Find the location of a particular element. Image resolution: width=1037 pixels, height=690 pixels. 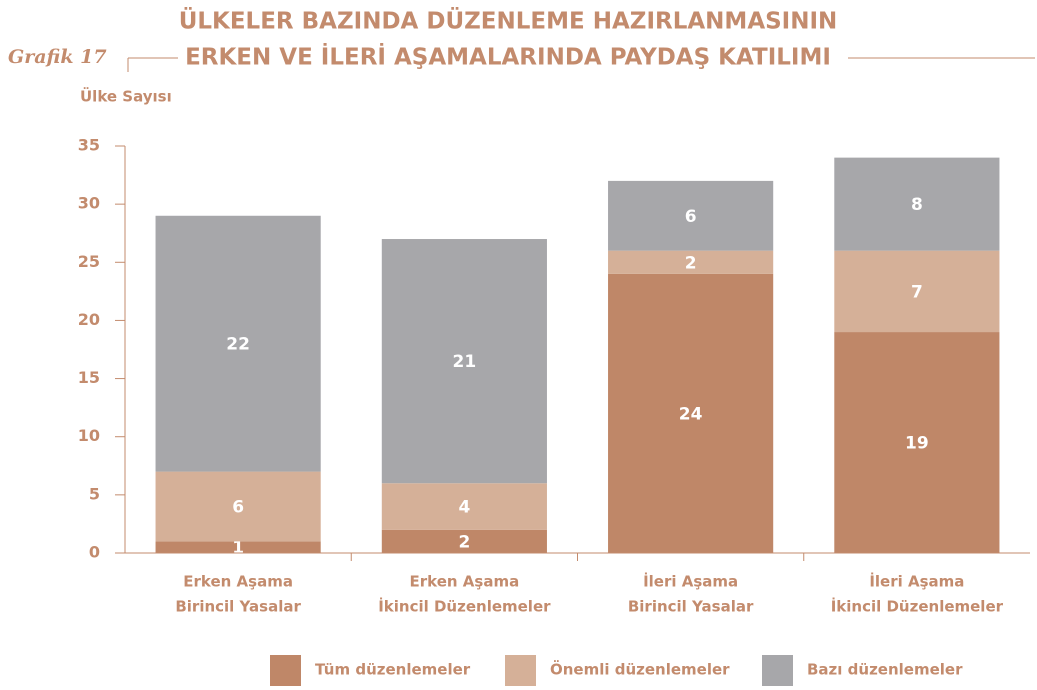

y-tick-label: 30 is located at coordinates (89, 203).